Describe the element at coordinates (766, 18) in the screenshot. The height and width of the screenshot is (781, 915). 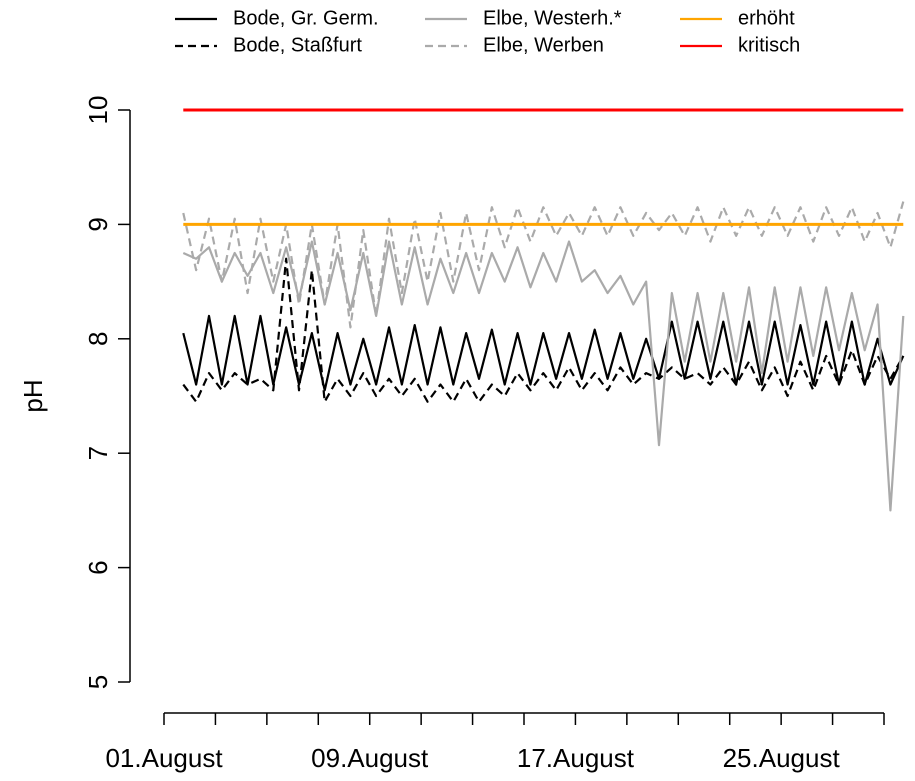
I see `legend-label: erhöht` at that location.